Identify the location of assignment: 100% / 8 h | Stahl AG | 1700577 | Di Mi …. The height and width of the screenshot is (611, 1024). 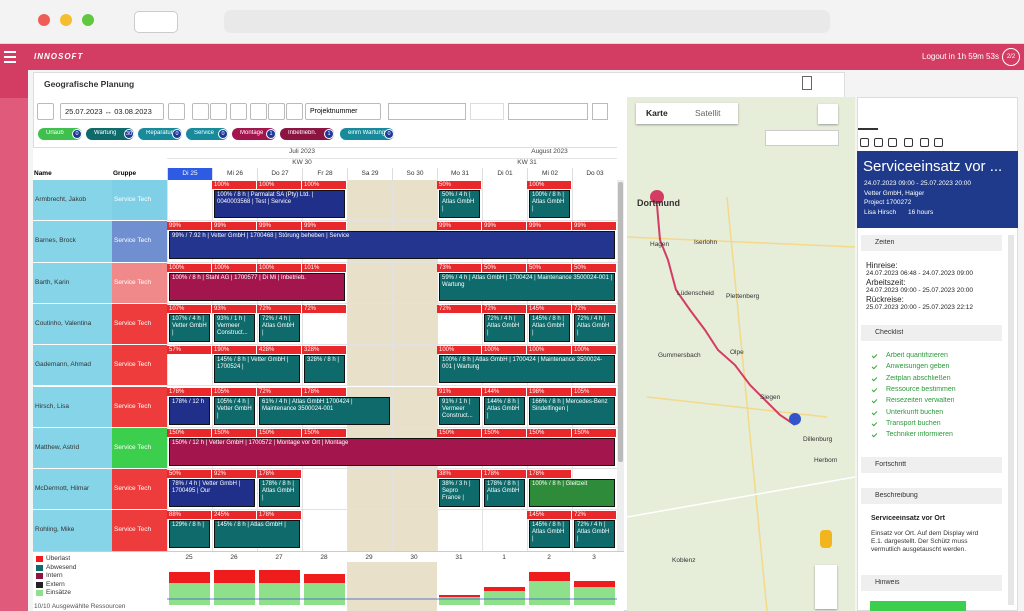
(257, 286).